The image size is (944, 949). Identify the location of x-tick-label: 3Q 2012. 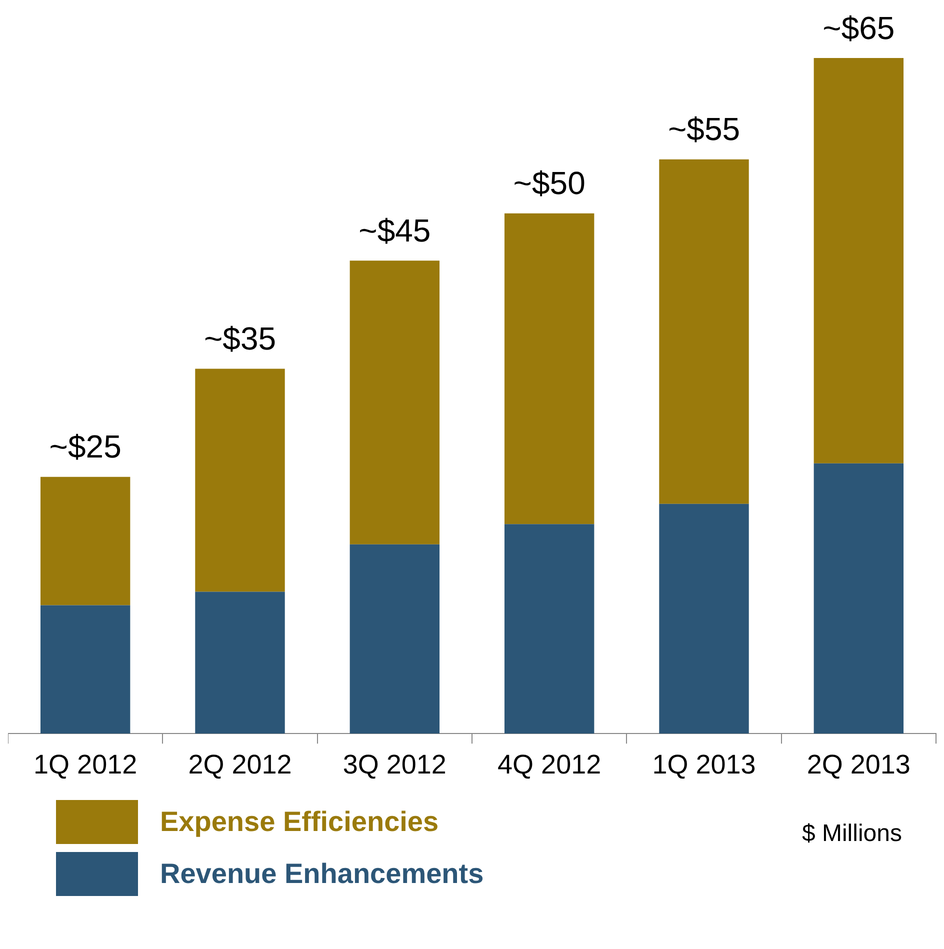
(394, 764).